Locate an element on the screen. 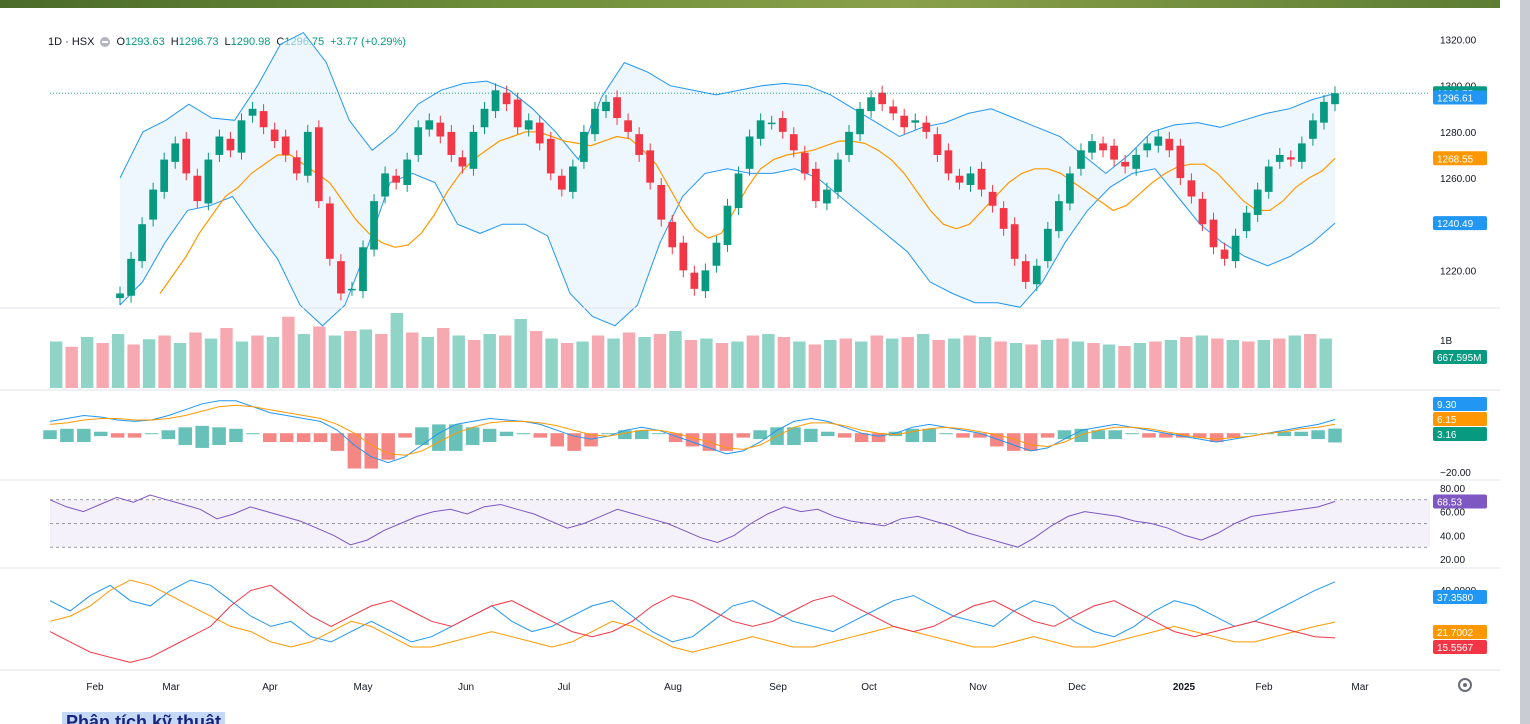  scrollbar is located at coordinates (1525, 362).